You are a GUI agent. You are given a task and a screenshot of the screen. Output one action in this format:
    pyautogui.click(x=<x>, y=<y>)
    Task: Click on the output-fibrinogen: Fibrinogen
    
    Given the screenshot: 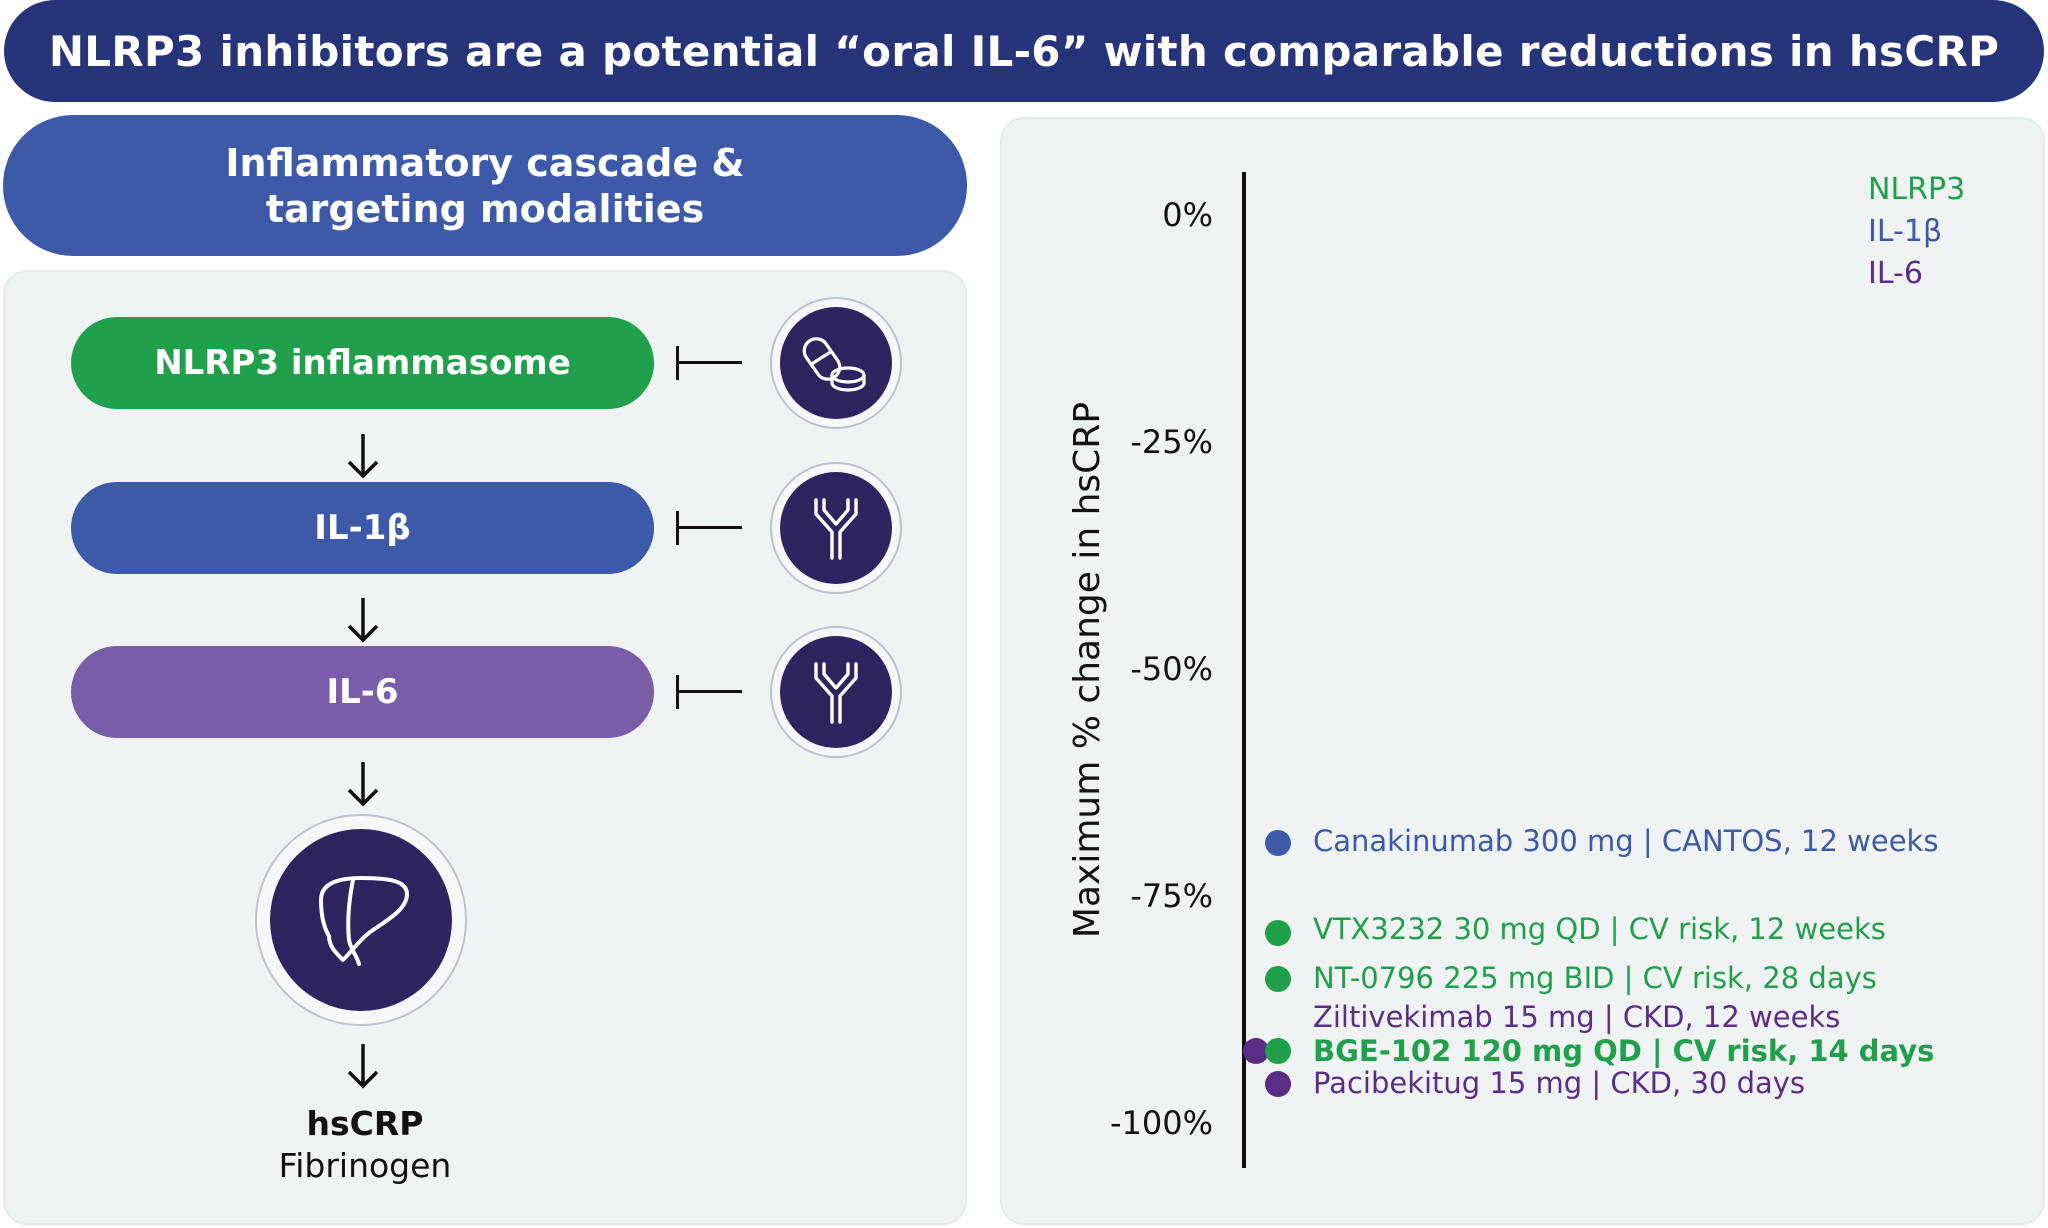 What is the action you would take?
    pyautogui.click(x=365, y=1165)
    